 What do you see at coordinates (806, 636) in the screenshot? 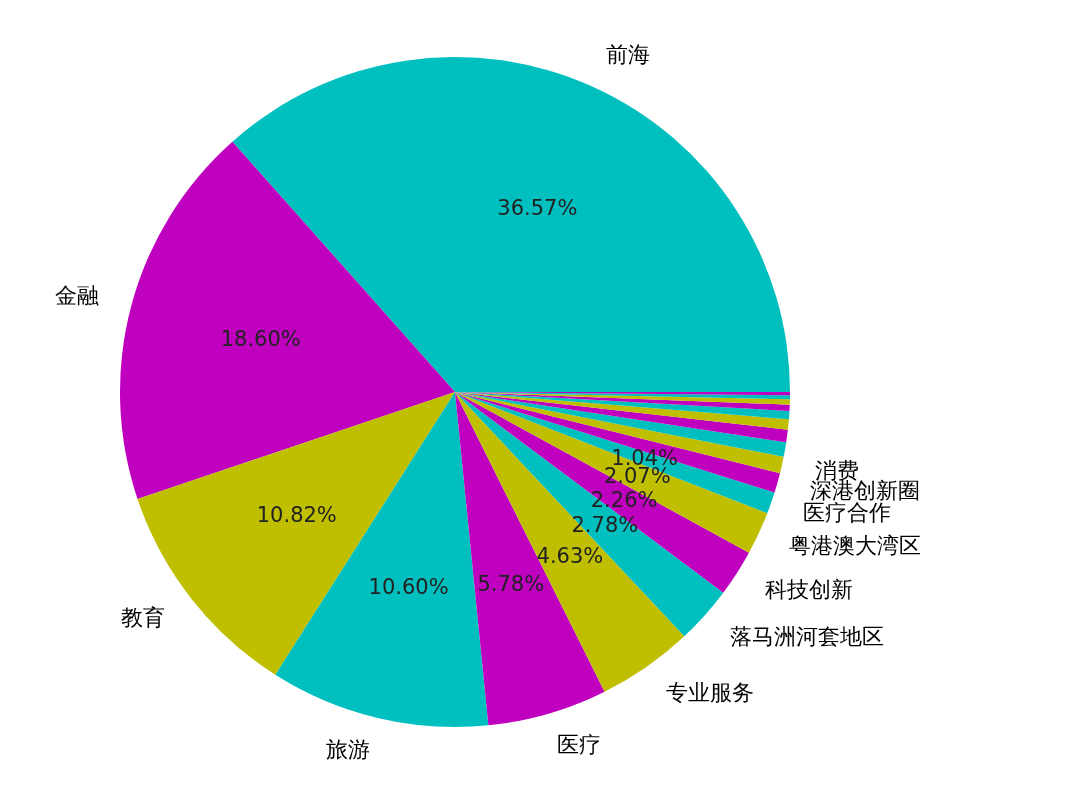
I see `slice-label: 落马洲河套地区` at bounding box center [806, 636].